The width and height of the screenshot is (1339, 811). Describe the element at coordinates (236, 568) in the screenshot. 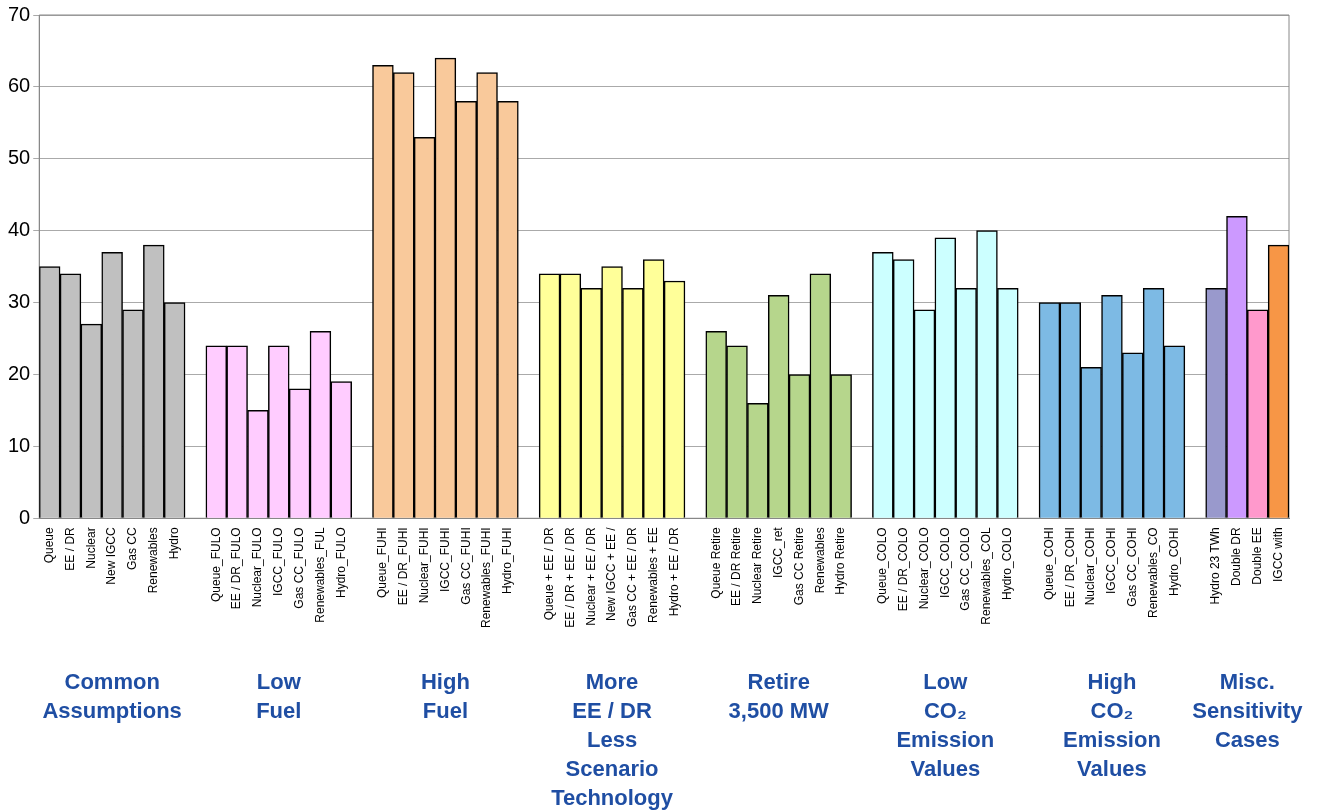

I see `x-tick-label: EE / DR_FULO` at that location.